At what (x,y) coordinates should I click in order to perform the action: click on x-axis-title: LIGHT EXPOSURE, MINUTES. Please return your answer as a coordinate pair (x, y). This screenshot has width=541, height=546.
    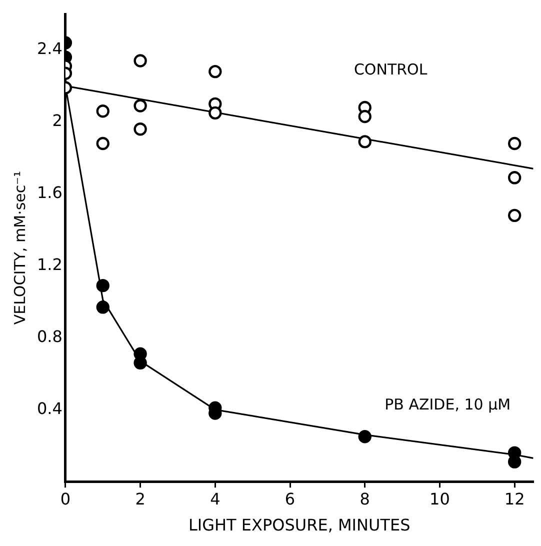
    Looking at the image, I should click on (299, 525).